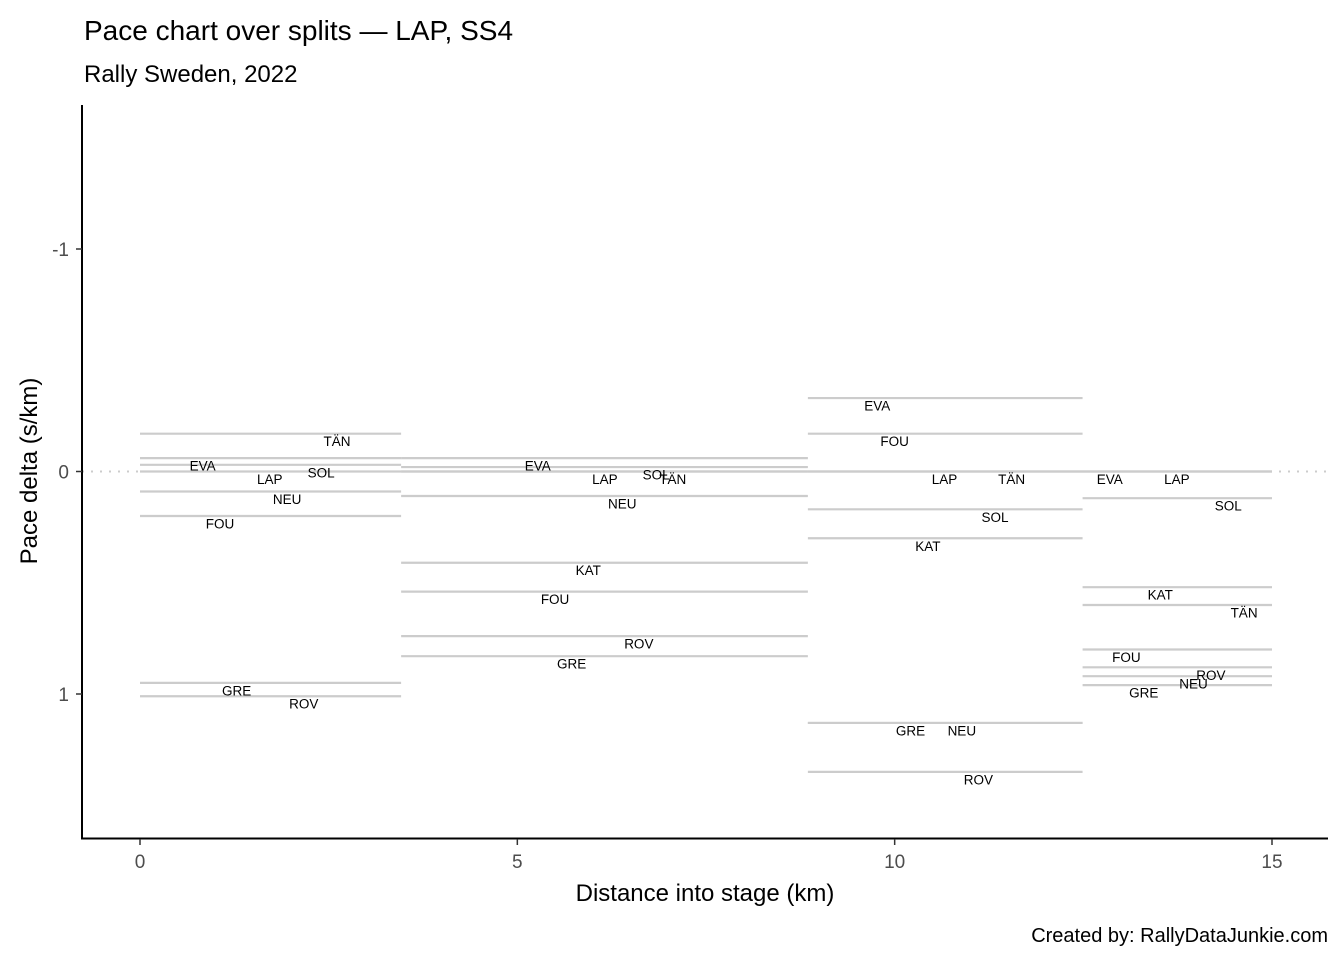 The width and height of the screenshot is (1344, 960). I want to click on y-tick-label: 0, so click(63, 473).